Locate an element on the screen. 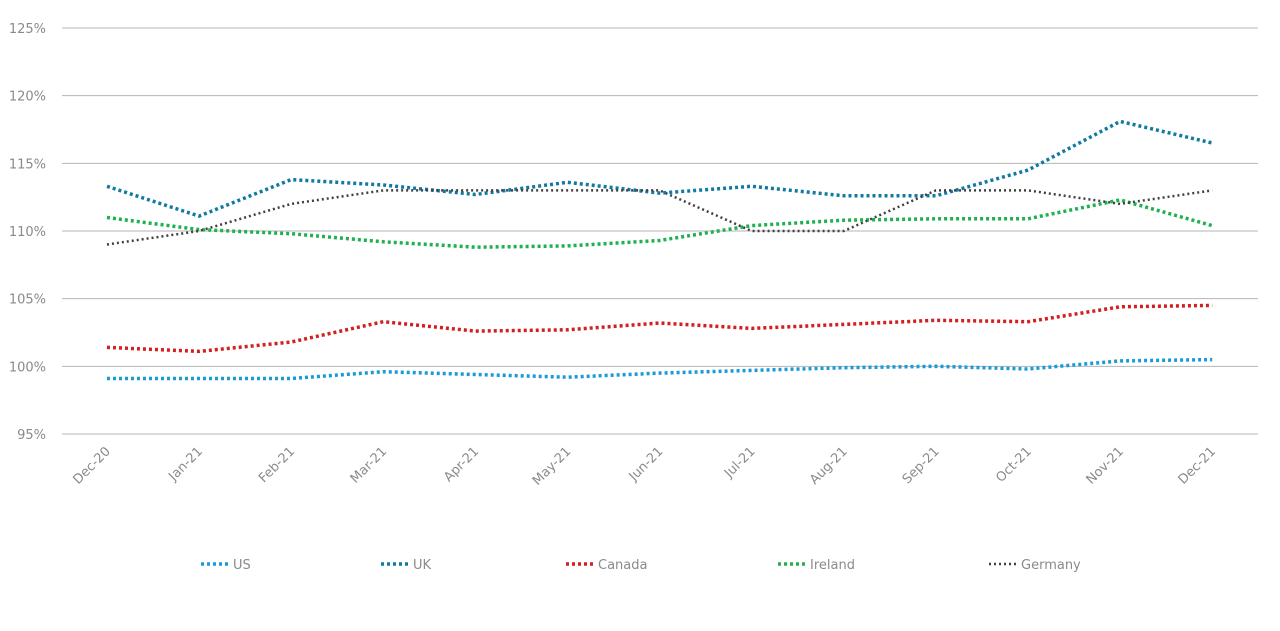 This screenshot has height=631, width=1280. x-tick-label: Sep-21 is located at coordinates (921, 465).